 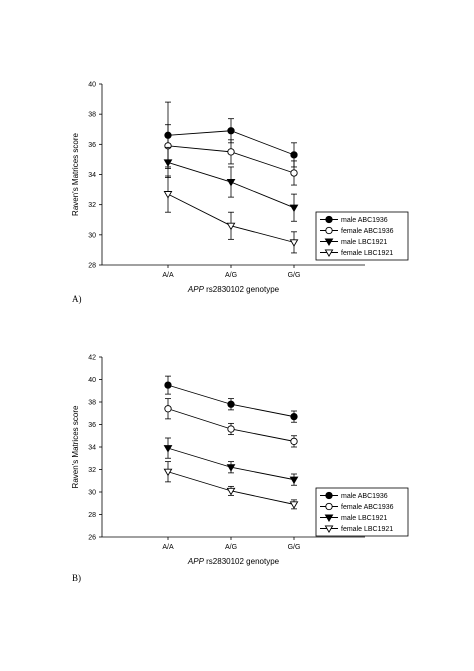 I want to click on chart0-x-tick-label: G/G, so click(x=294, y=275).